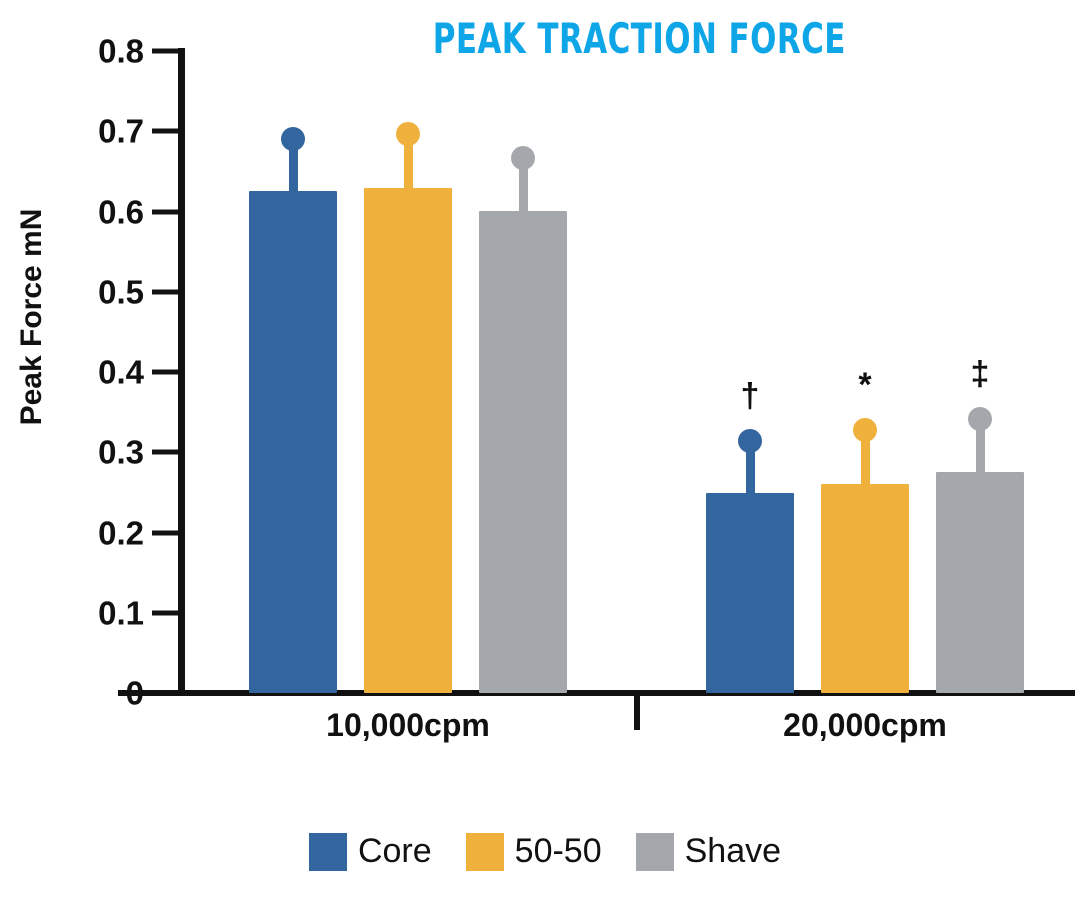 The width and height of the screenshot is (1090, 900). What do you see at coordinates (121, 452) in the screenshot?
I see `y-tick-label: 0.3` at bounding box center [121, 452].